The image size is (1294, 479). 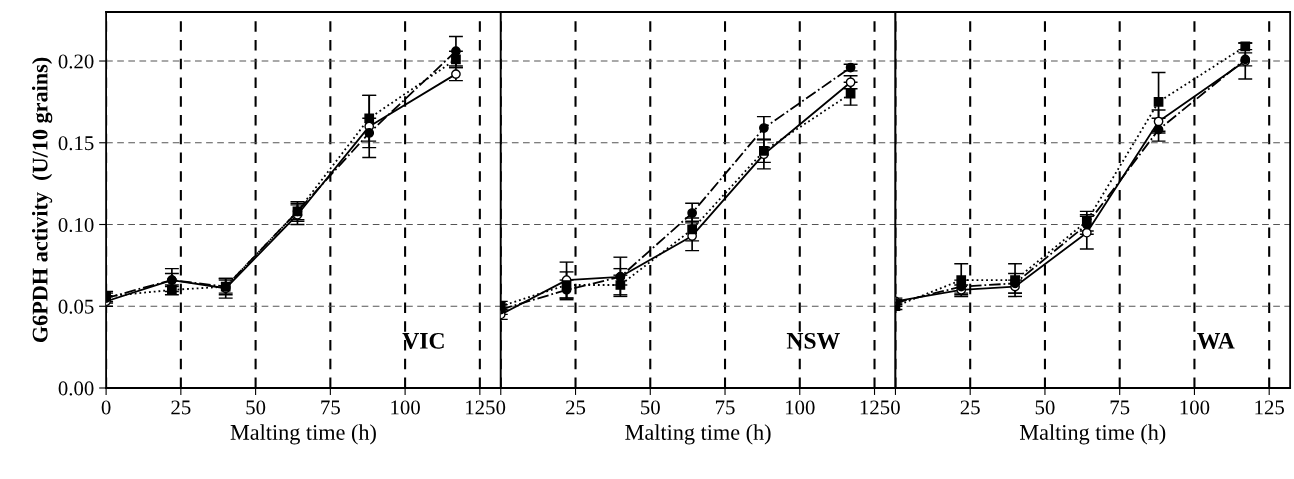 I want to click on y-tick-label: 0.15, so click(x=76, y=143).